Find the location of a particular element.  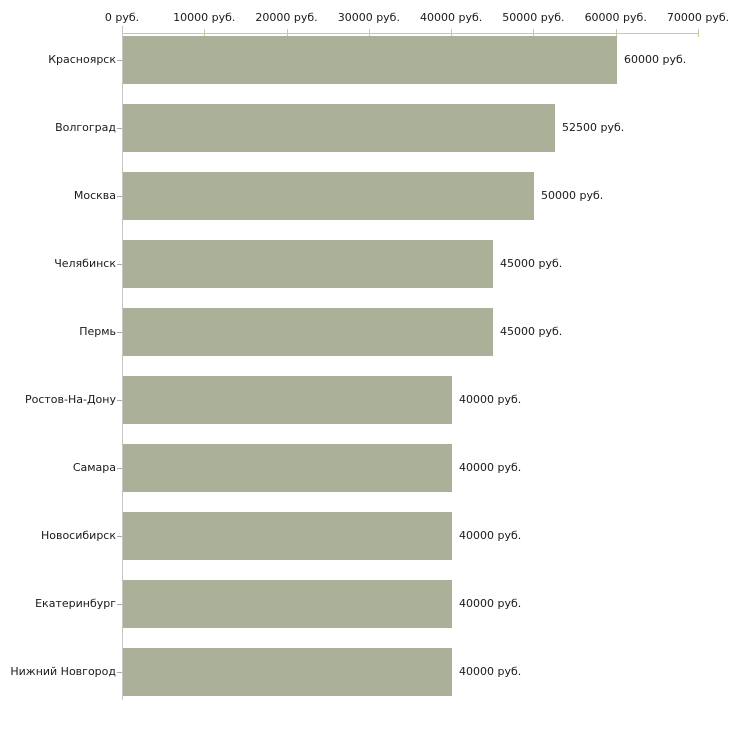

x-axis-line is located at coordinates (410, 33).